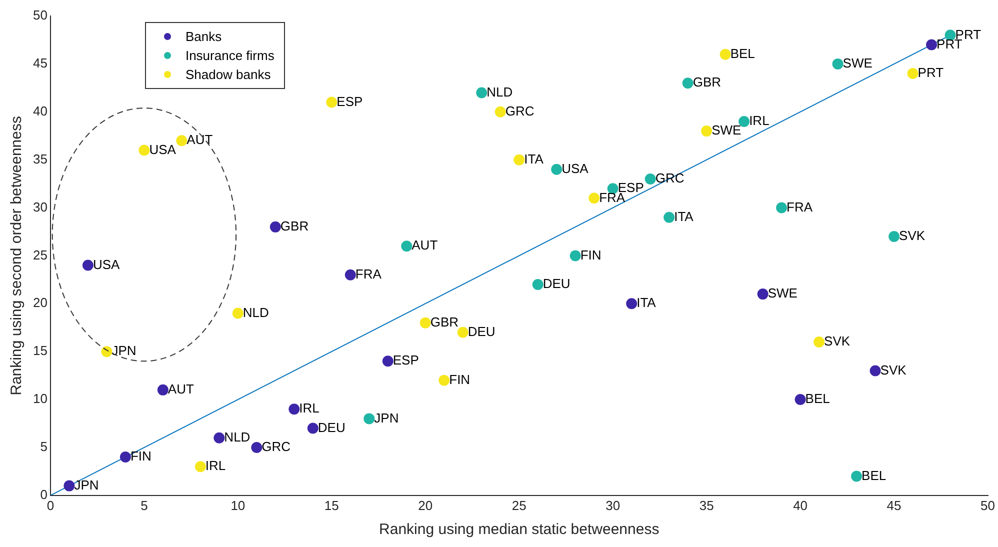 Image resolution: width=998 pixels, height=547 pixels. What do you see at coordinates (229, 55) in the screenshot?
I see `legend-label: Insurance firms` at bounding box center [229, 55].